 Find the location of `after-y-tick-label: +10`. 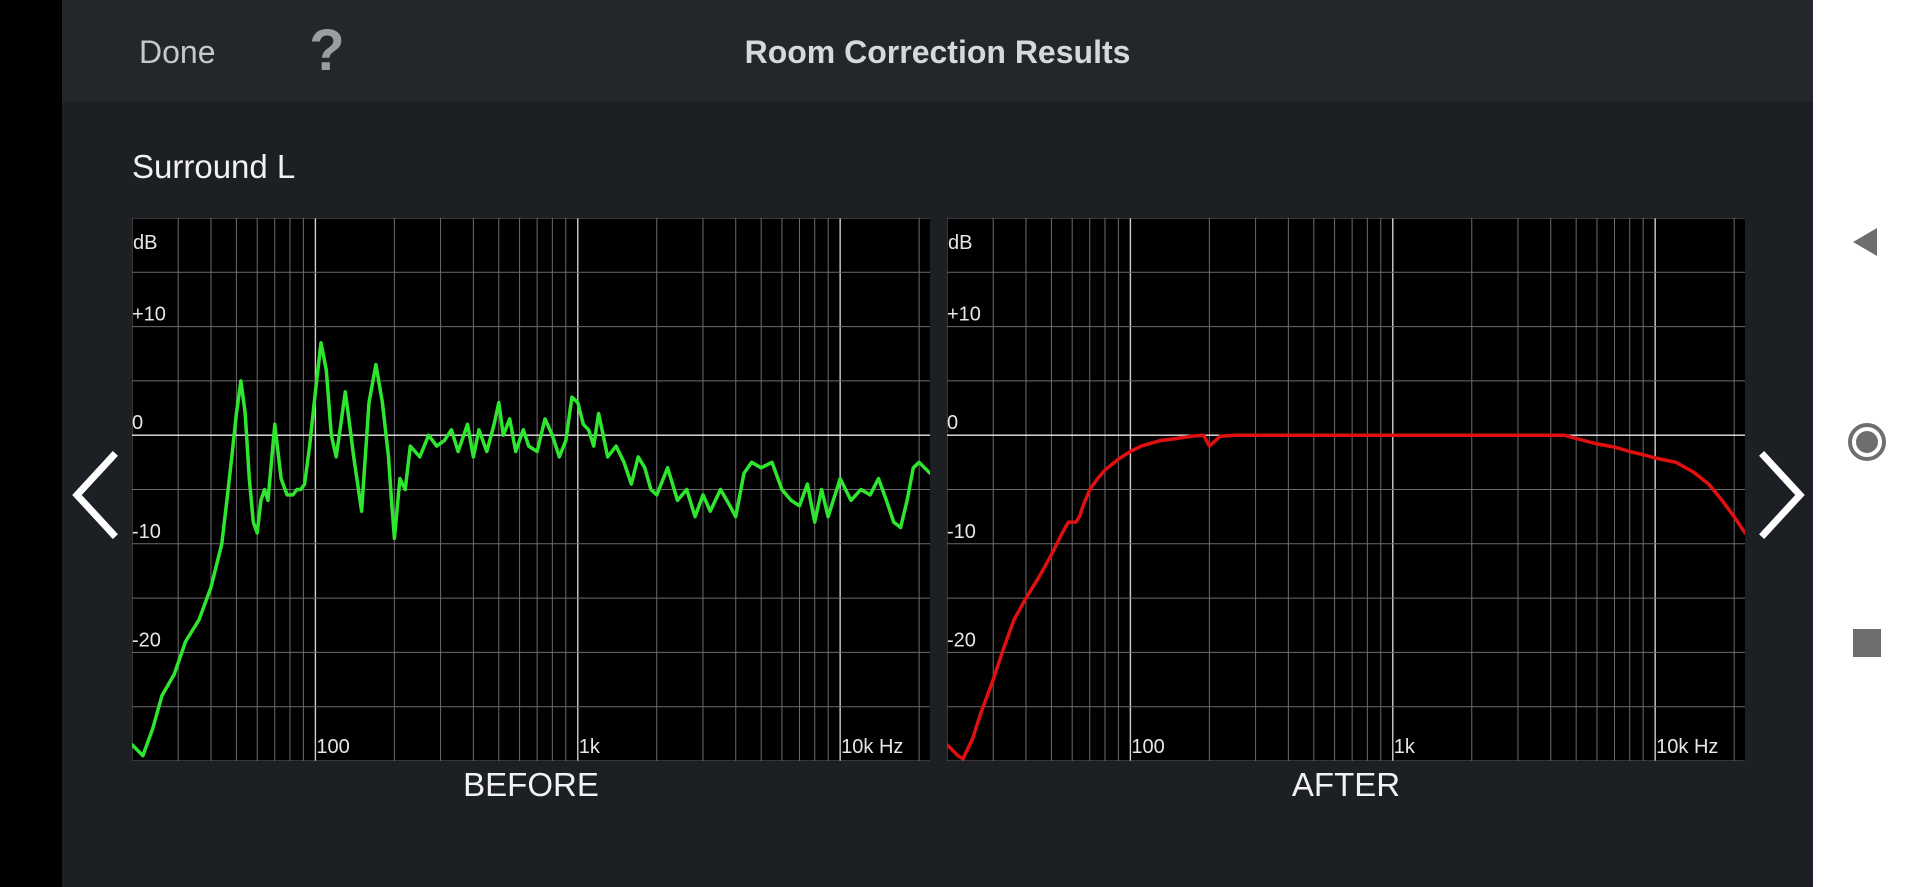

after-y-tick-label: +10 is located at coordinates (964, 315).